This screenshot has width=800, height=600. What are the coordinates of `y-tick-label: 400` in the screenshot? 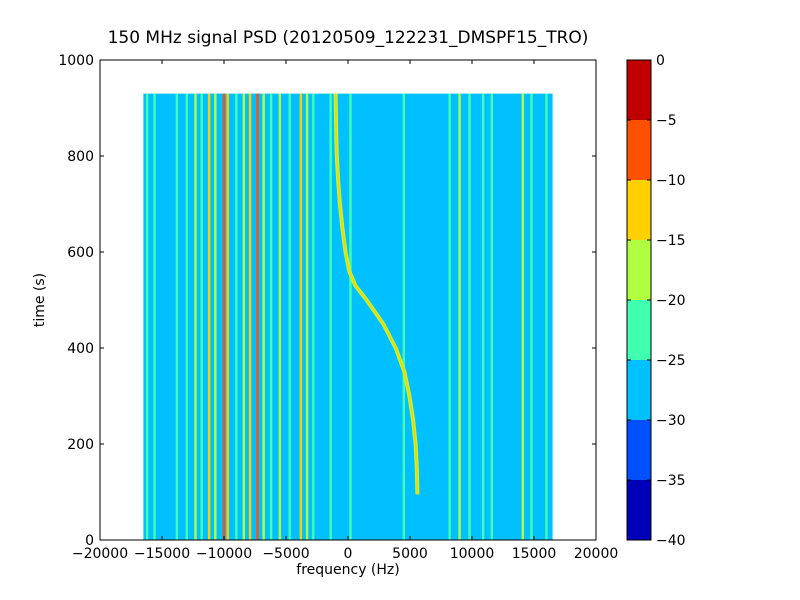 It's located at (80, 349).